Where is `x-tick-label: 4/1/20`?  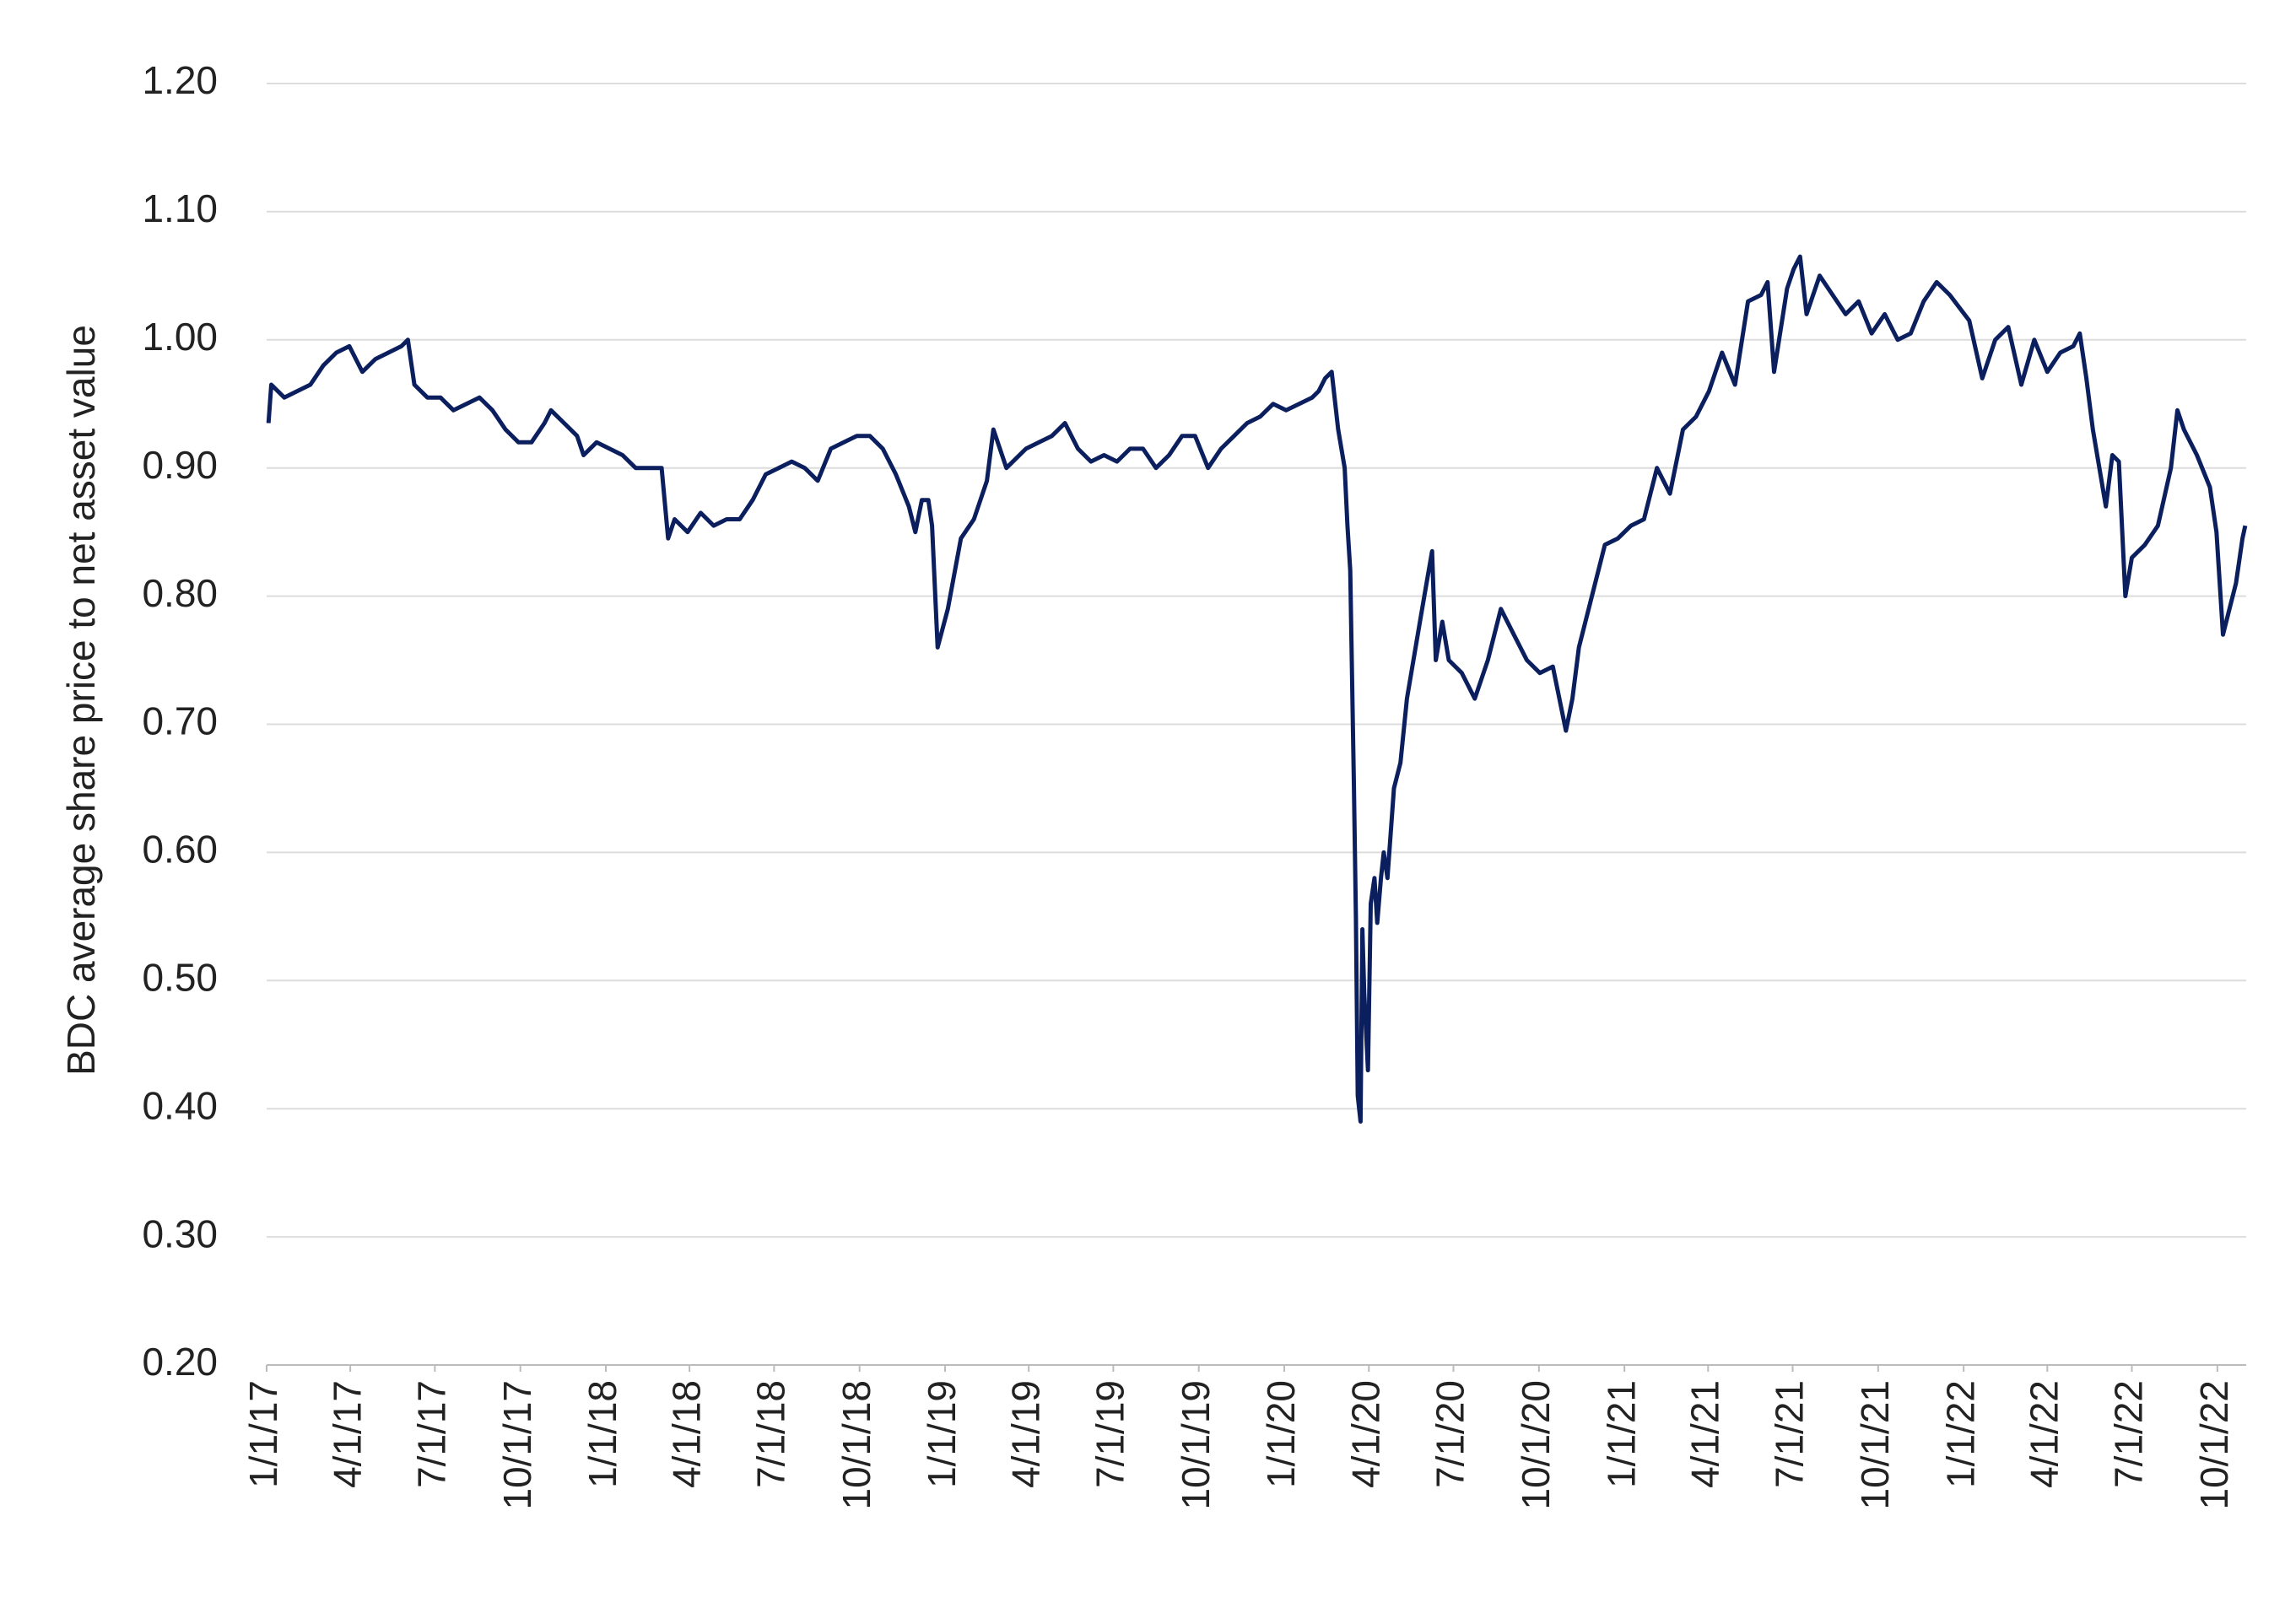
x-tick-label: 4/1/20 is located at coordinates (1365, 1434).